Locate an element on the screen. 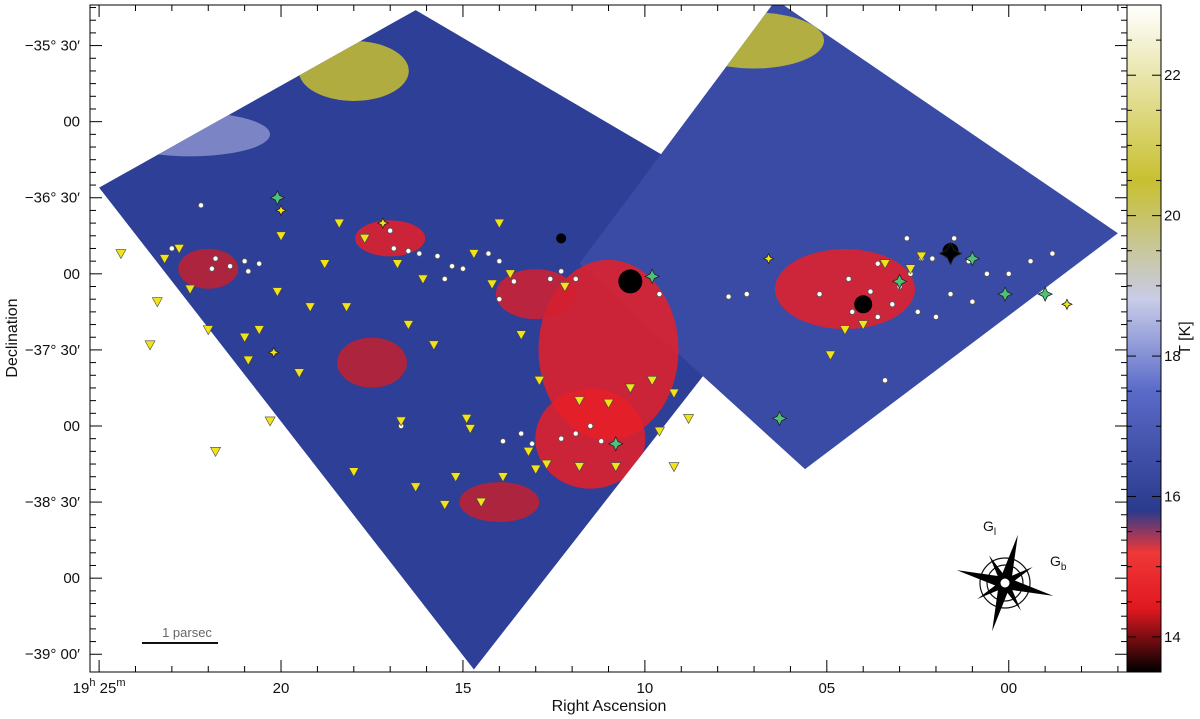 The image size is (1200, 719). y-tick-label: −35° 30′ is located at coordinates (52, 46).